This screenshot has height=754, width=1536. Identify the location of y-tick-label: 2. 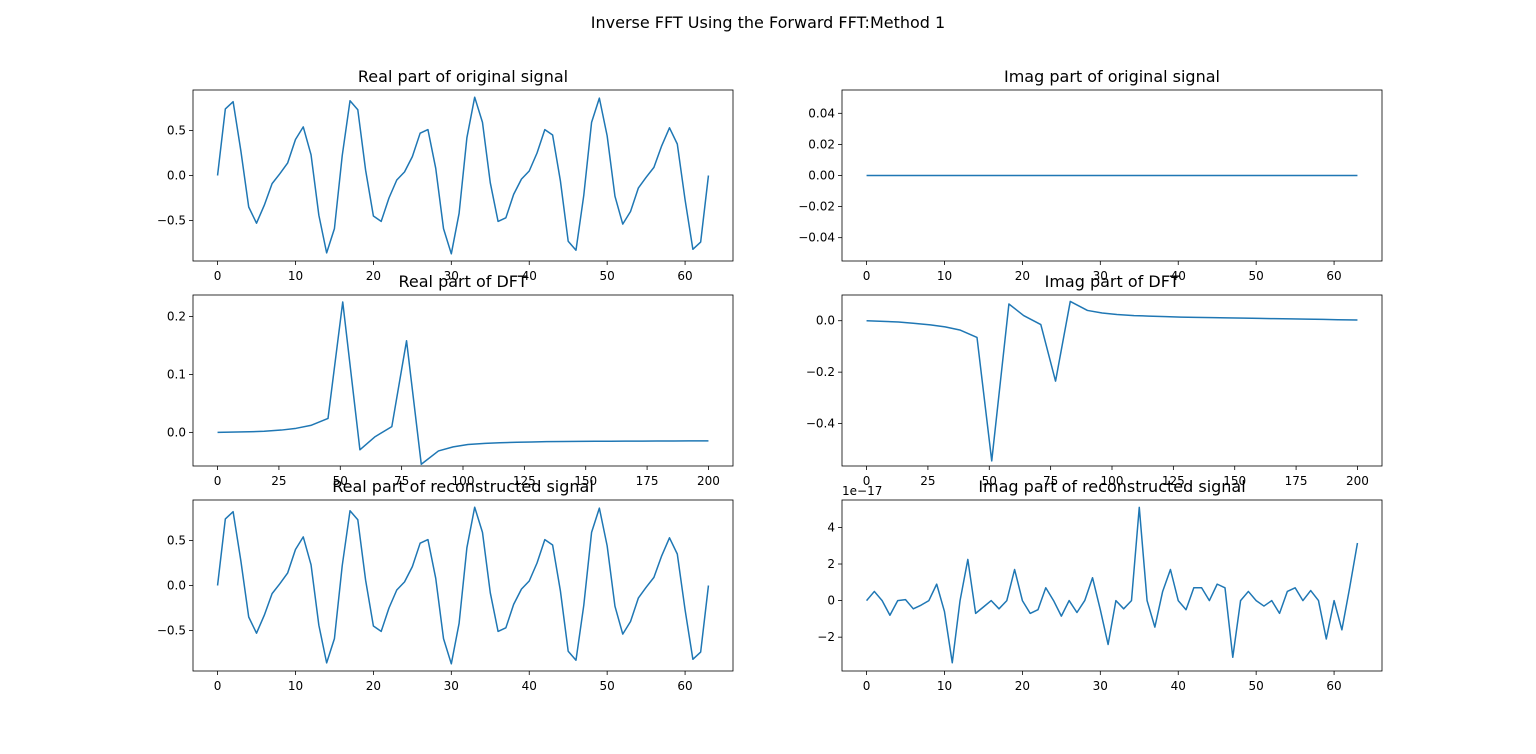
(831, 564).